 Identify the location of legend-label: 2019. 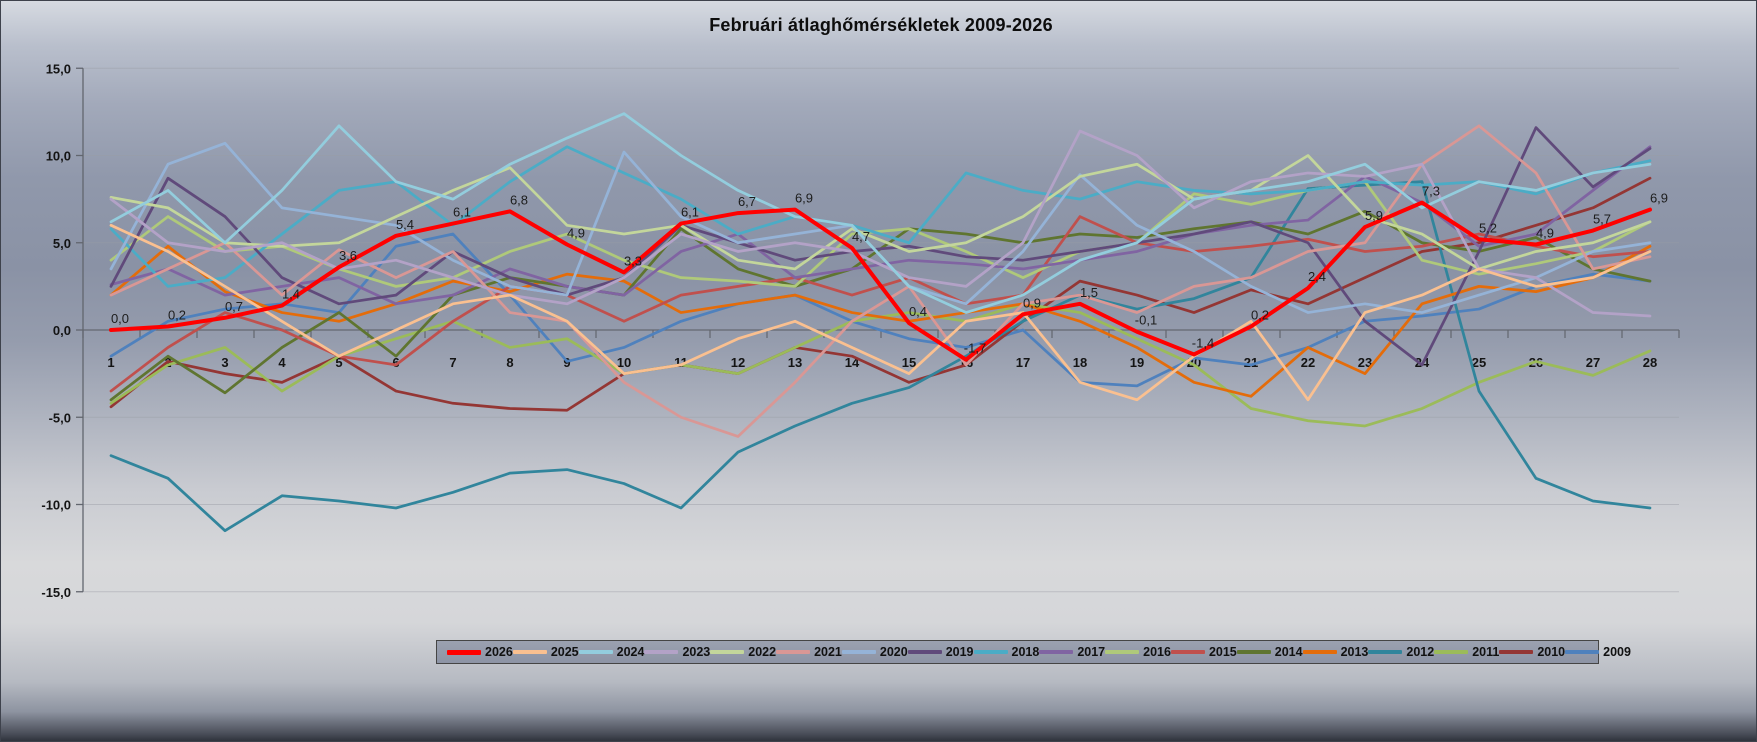
(959, 652).